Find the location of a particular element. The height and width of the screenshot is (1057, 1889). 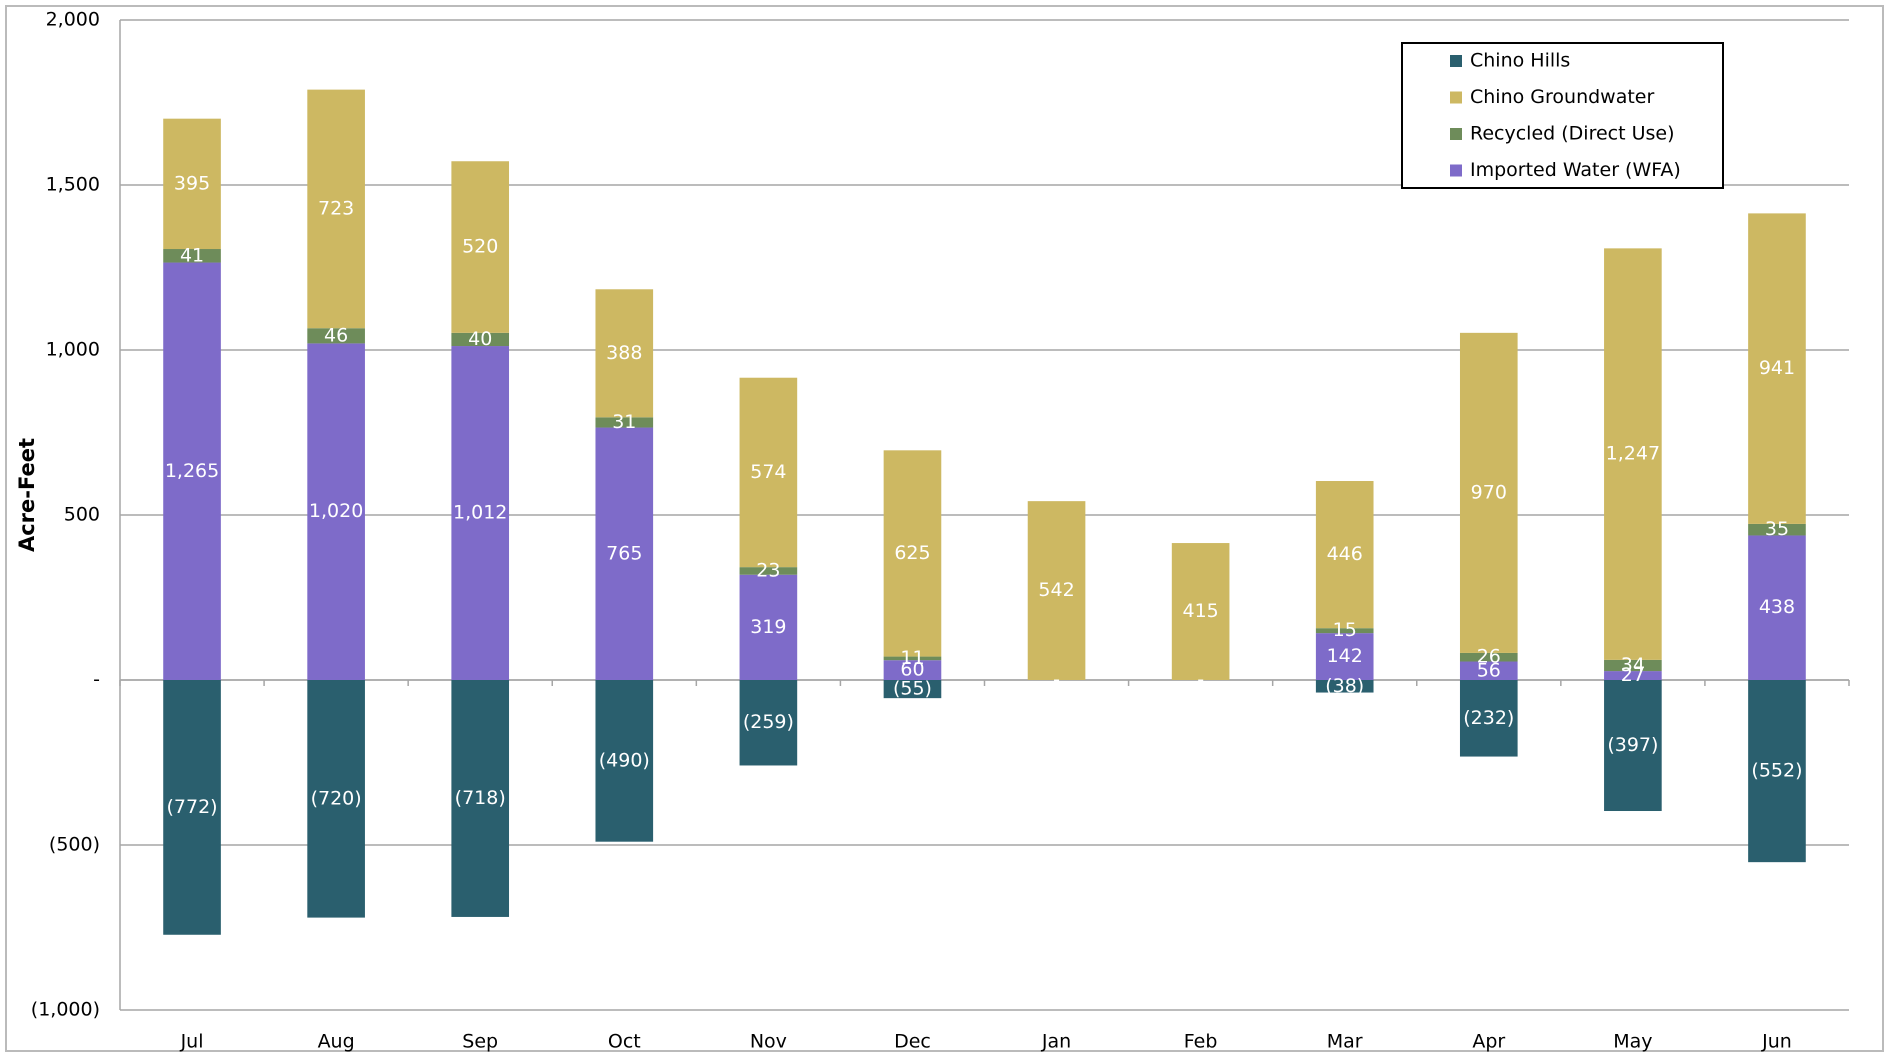

value-label: 625 is located at coordinates (912, 553).